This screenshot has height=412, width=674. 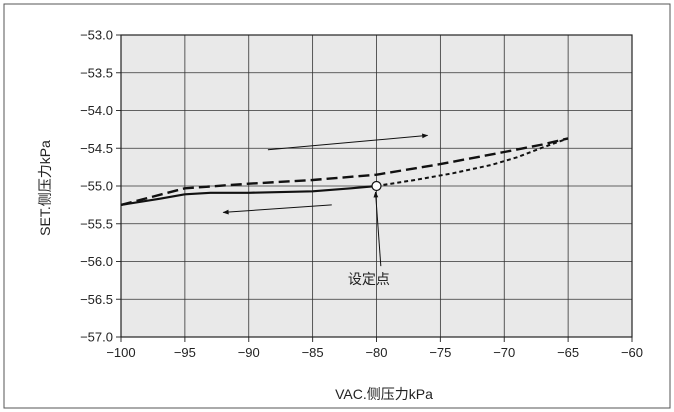 I want to click on y-tick-label: −54.0, so click(x=96, y=110).